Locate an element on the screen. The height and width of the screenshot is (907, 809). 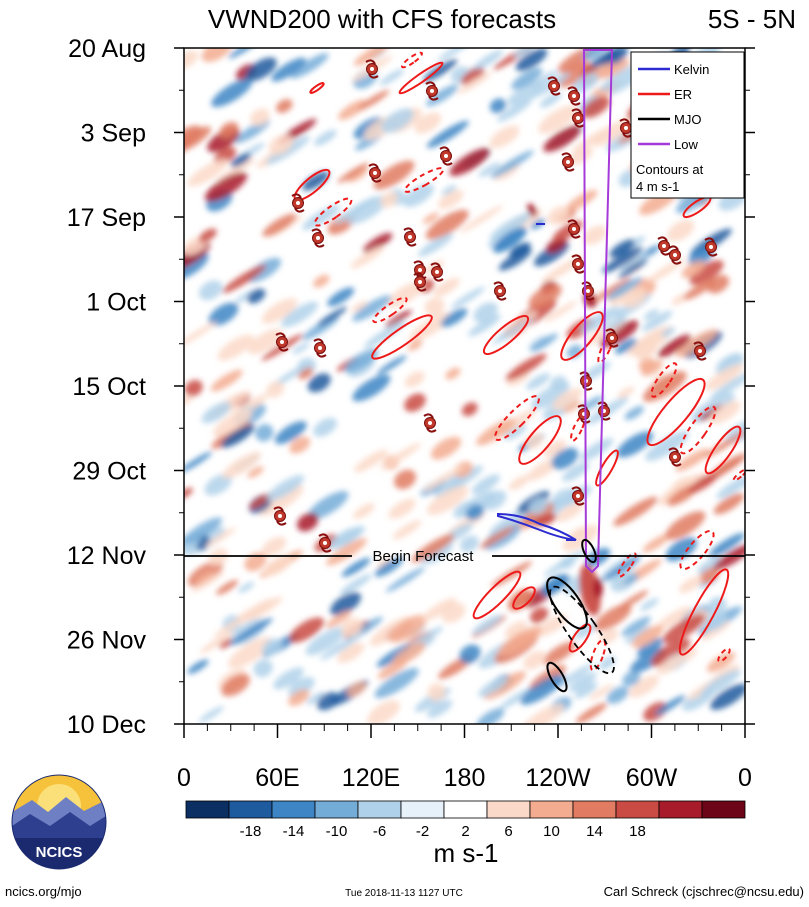
low-contour is located at coordinates (598, 311).